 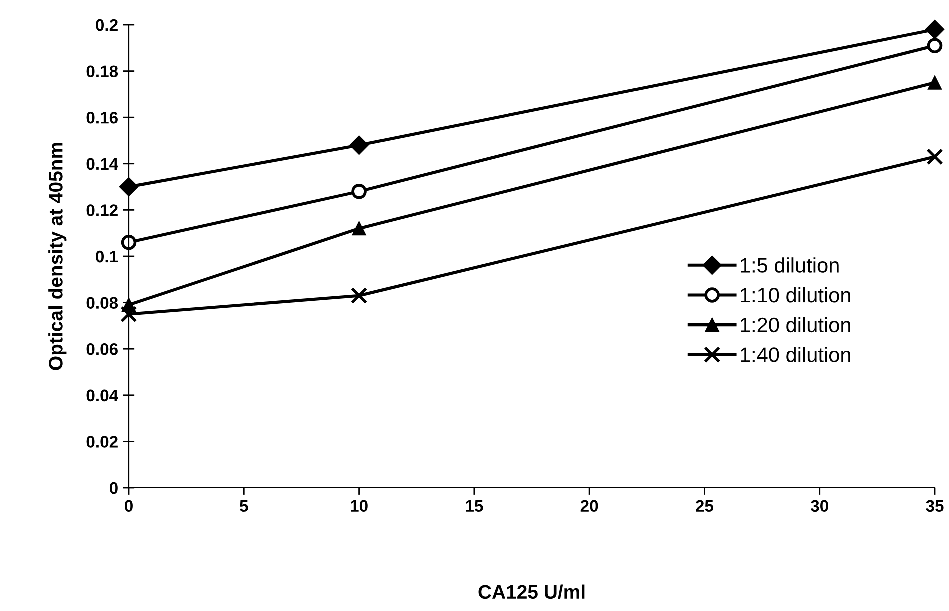 I want to click on y-axis-title: Optical density at 405nm, so click(x=57, y=256).